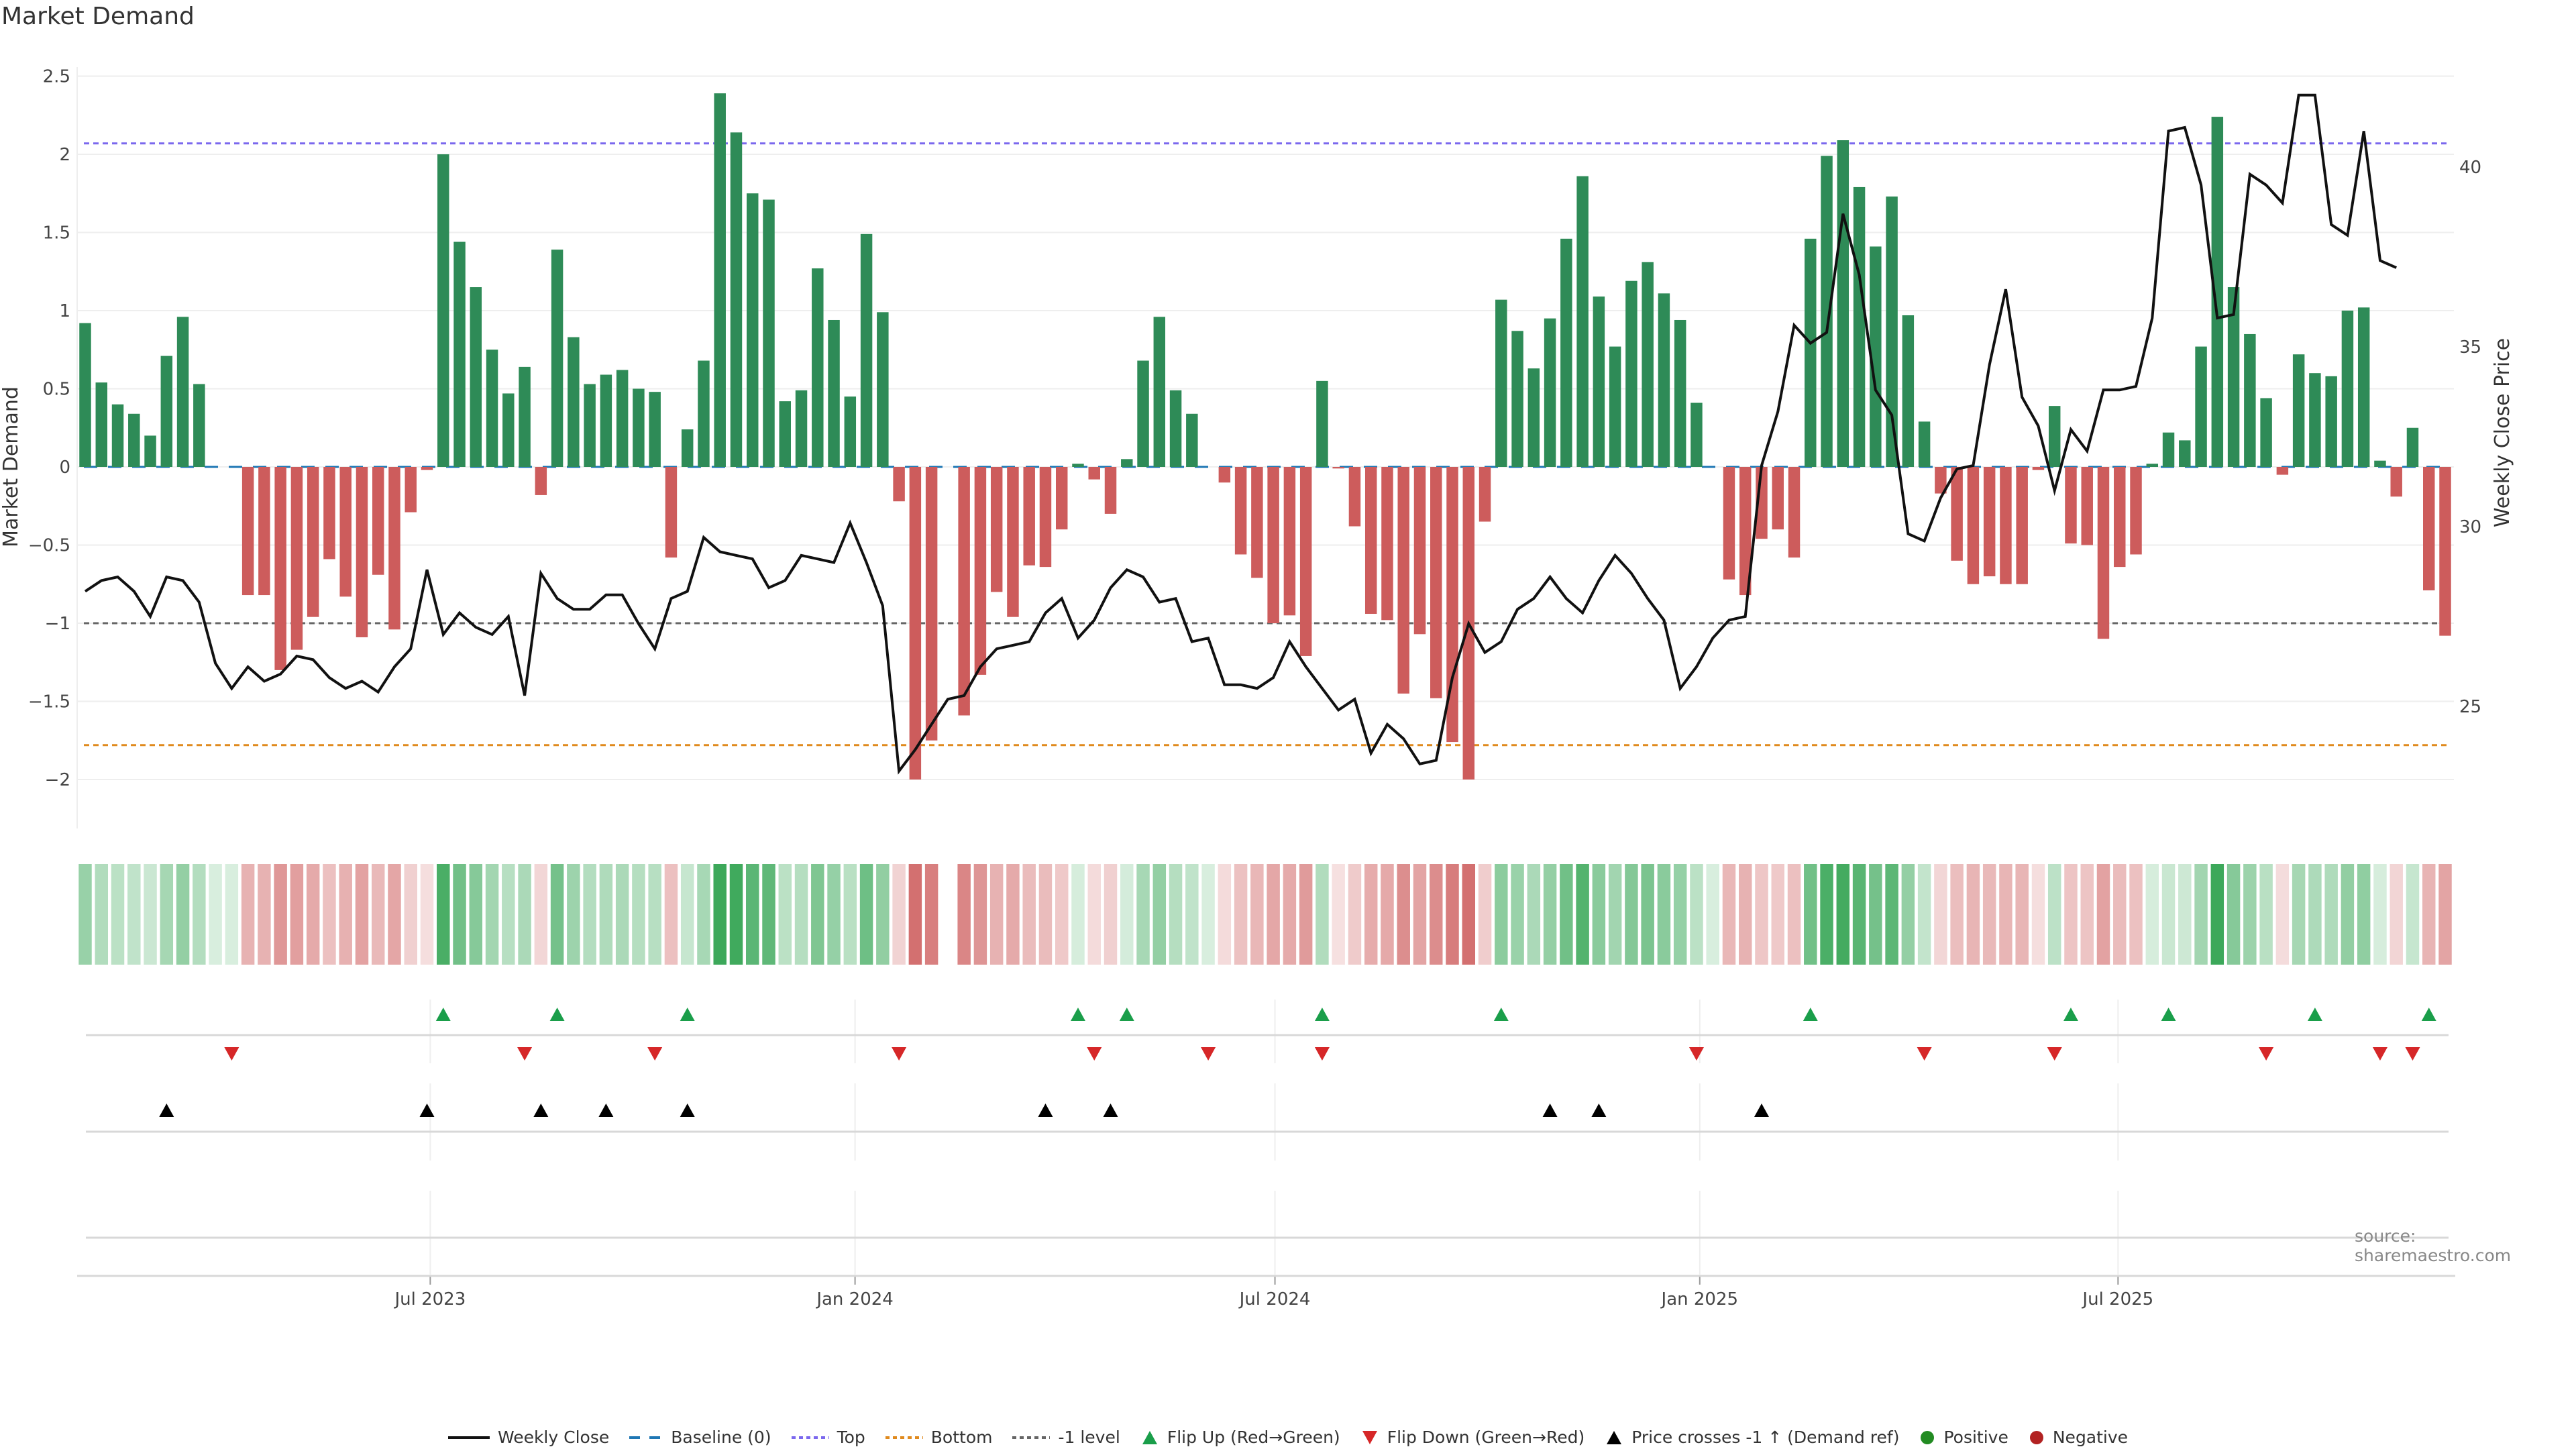 This screenshot has width=2576, height=1449. Describe the element at coordinates (1274, 1299) in the screenshot. I see `x-tick-label: Jul 2024` at that location.